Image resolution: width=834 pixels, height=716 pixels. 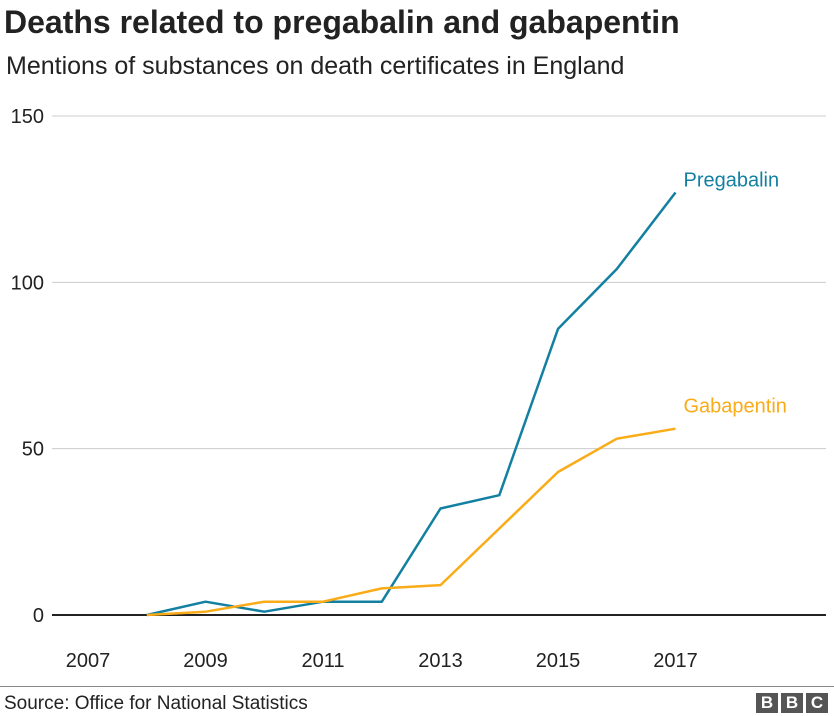 I want to click on x-tick-labels: 2007 2009 2011 2013 2015 2017, so click(x=382, y=661).